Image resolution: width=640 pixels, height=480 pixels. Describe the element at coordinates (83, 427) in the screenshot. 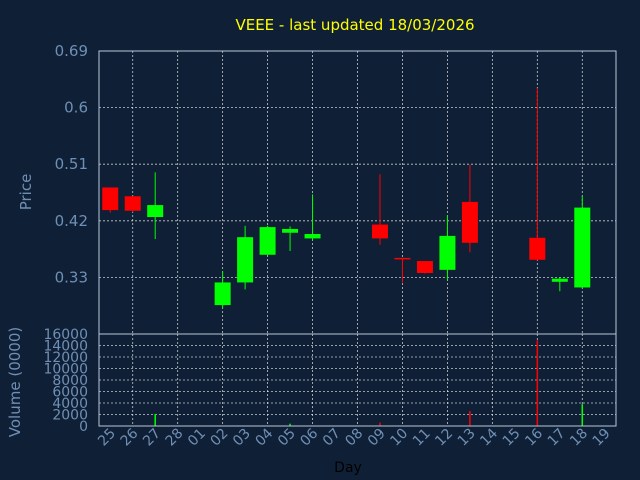

I see `volume-y-tick-label: 0` at that location.